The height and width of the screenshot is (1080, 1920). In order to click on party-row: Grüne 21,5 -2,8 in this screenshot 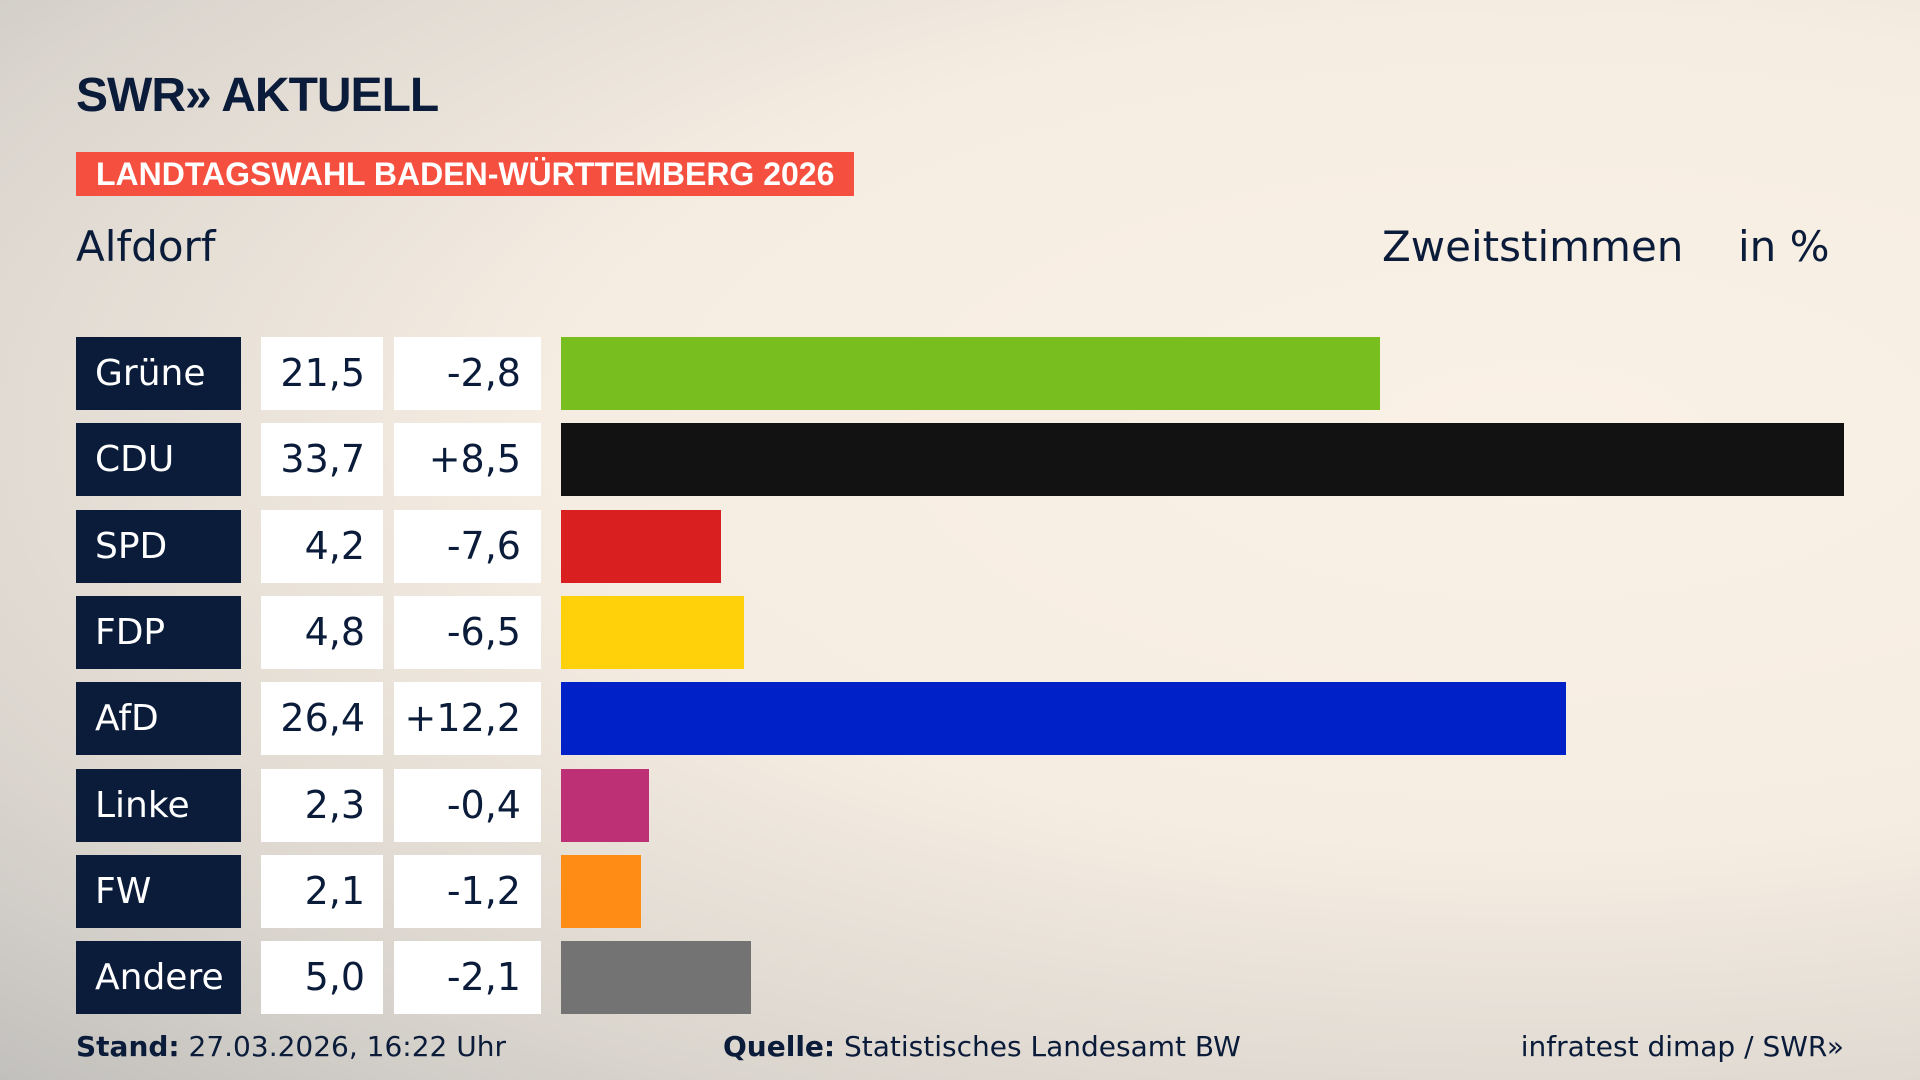, I will do `click(976, 373)`.